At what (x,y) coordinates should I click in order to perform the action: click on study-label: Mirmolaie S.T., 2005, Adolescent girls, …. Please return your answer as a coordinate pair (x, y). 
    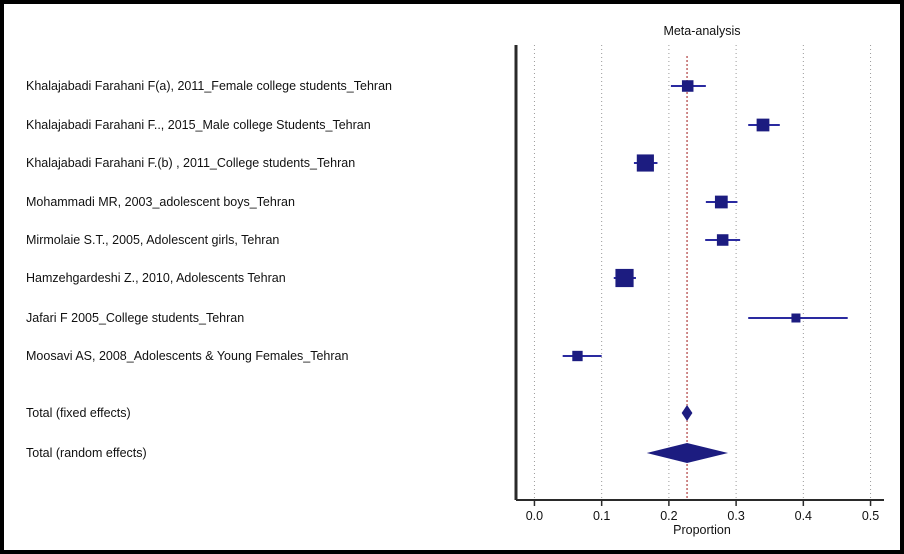
    Looking at the image, I should click on (152, 240).